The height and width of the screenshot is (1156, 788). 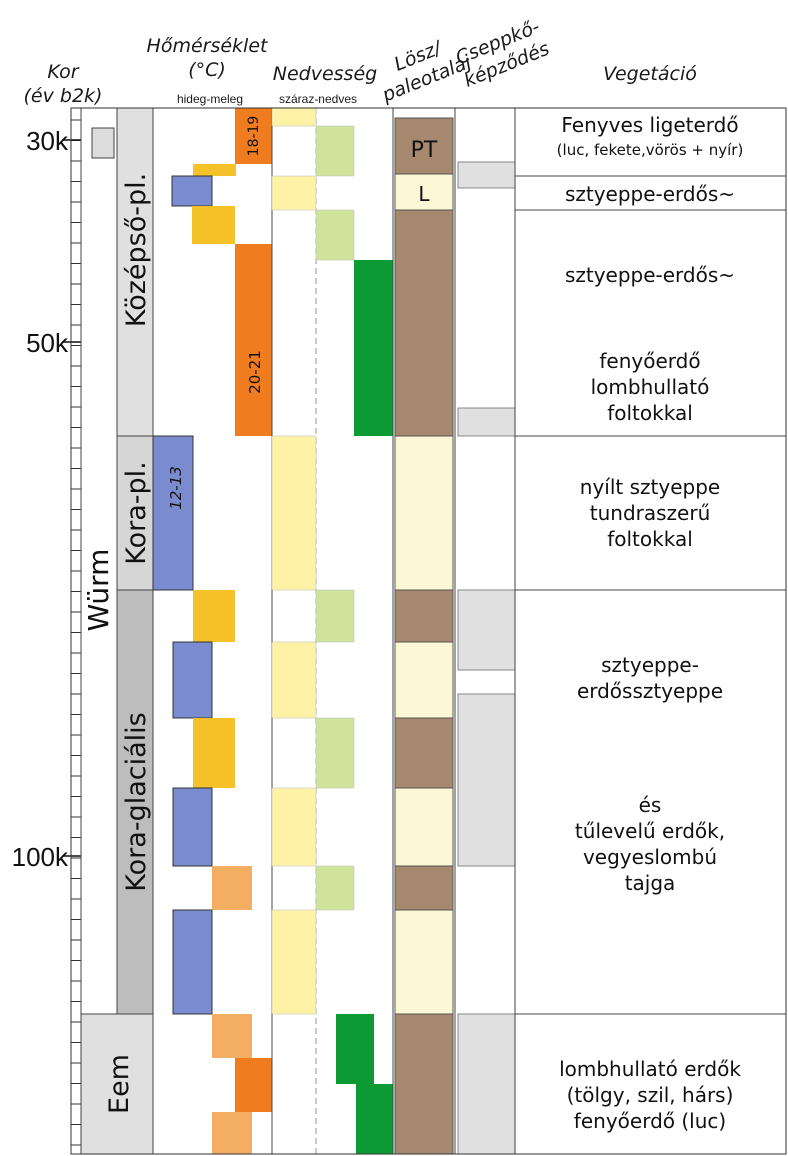 I want to click on stage-wurm-label: Würm, so click(x=98, y=590).